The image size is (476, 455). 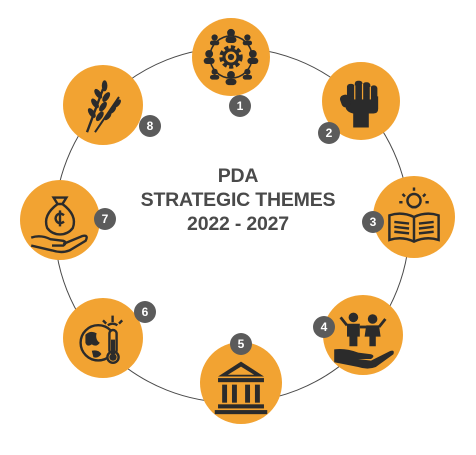 I want to click on title-line-2: STRATEGIC THEMES, so click(x=238, y=200).